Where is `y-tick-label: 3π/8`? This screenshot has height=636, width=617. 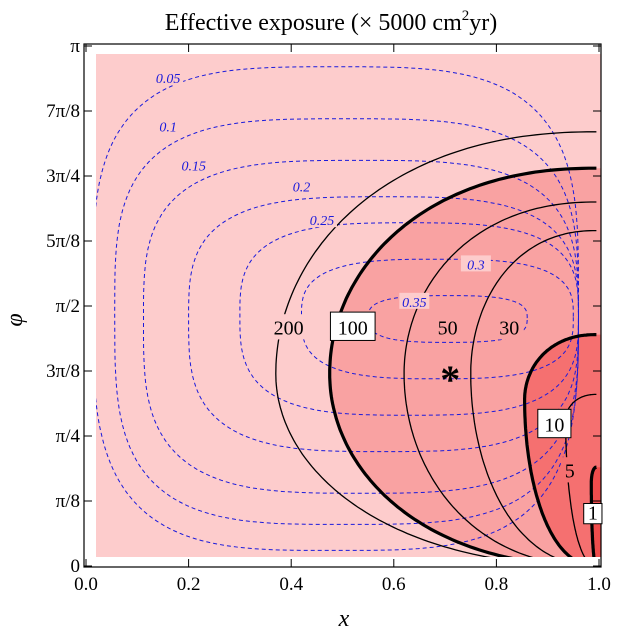 y-tick-label: 3π/8 is located at coordinates (63, 371).